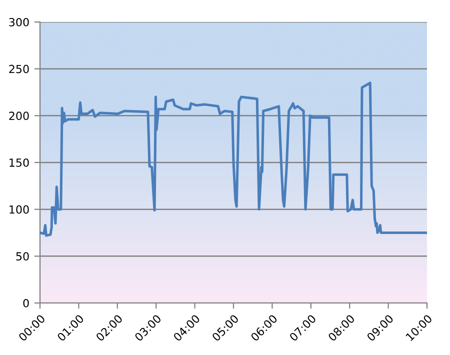 The width and height of the screenshot is (450, 355). What do you see at coordinates (19, 116) in the screenshot?
I see `y-tick-label: 200` at bounding box center [19, 116].